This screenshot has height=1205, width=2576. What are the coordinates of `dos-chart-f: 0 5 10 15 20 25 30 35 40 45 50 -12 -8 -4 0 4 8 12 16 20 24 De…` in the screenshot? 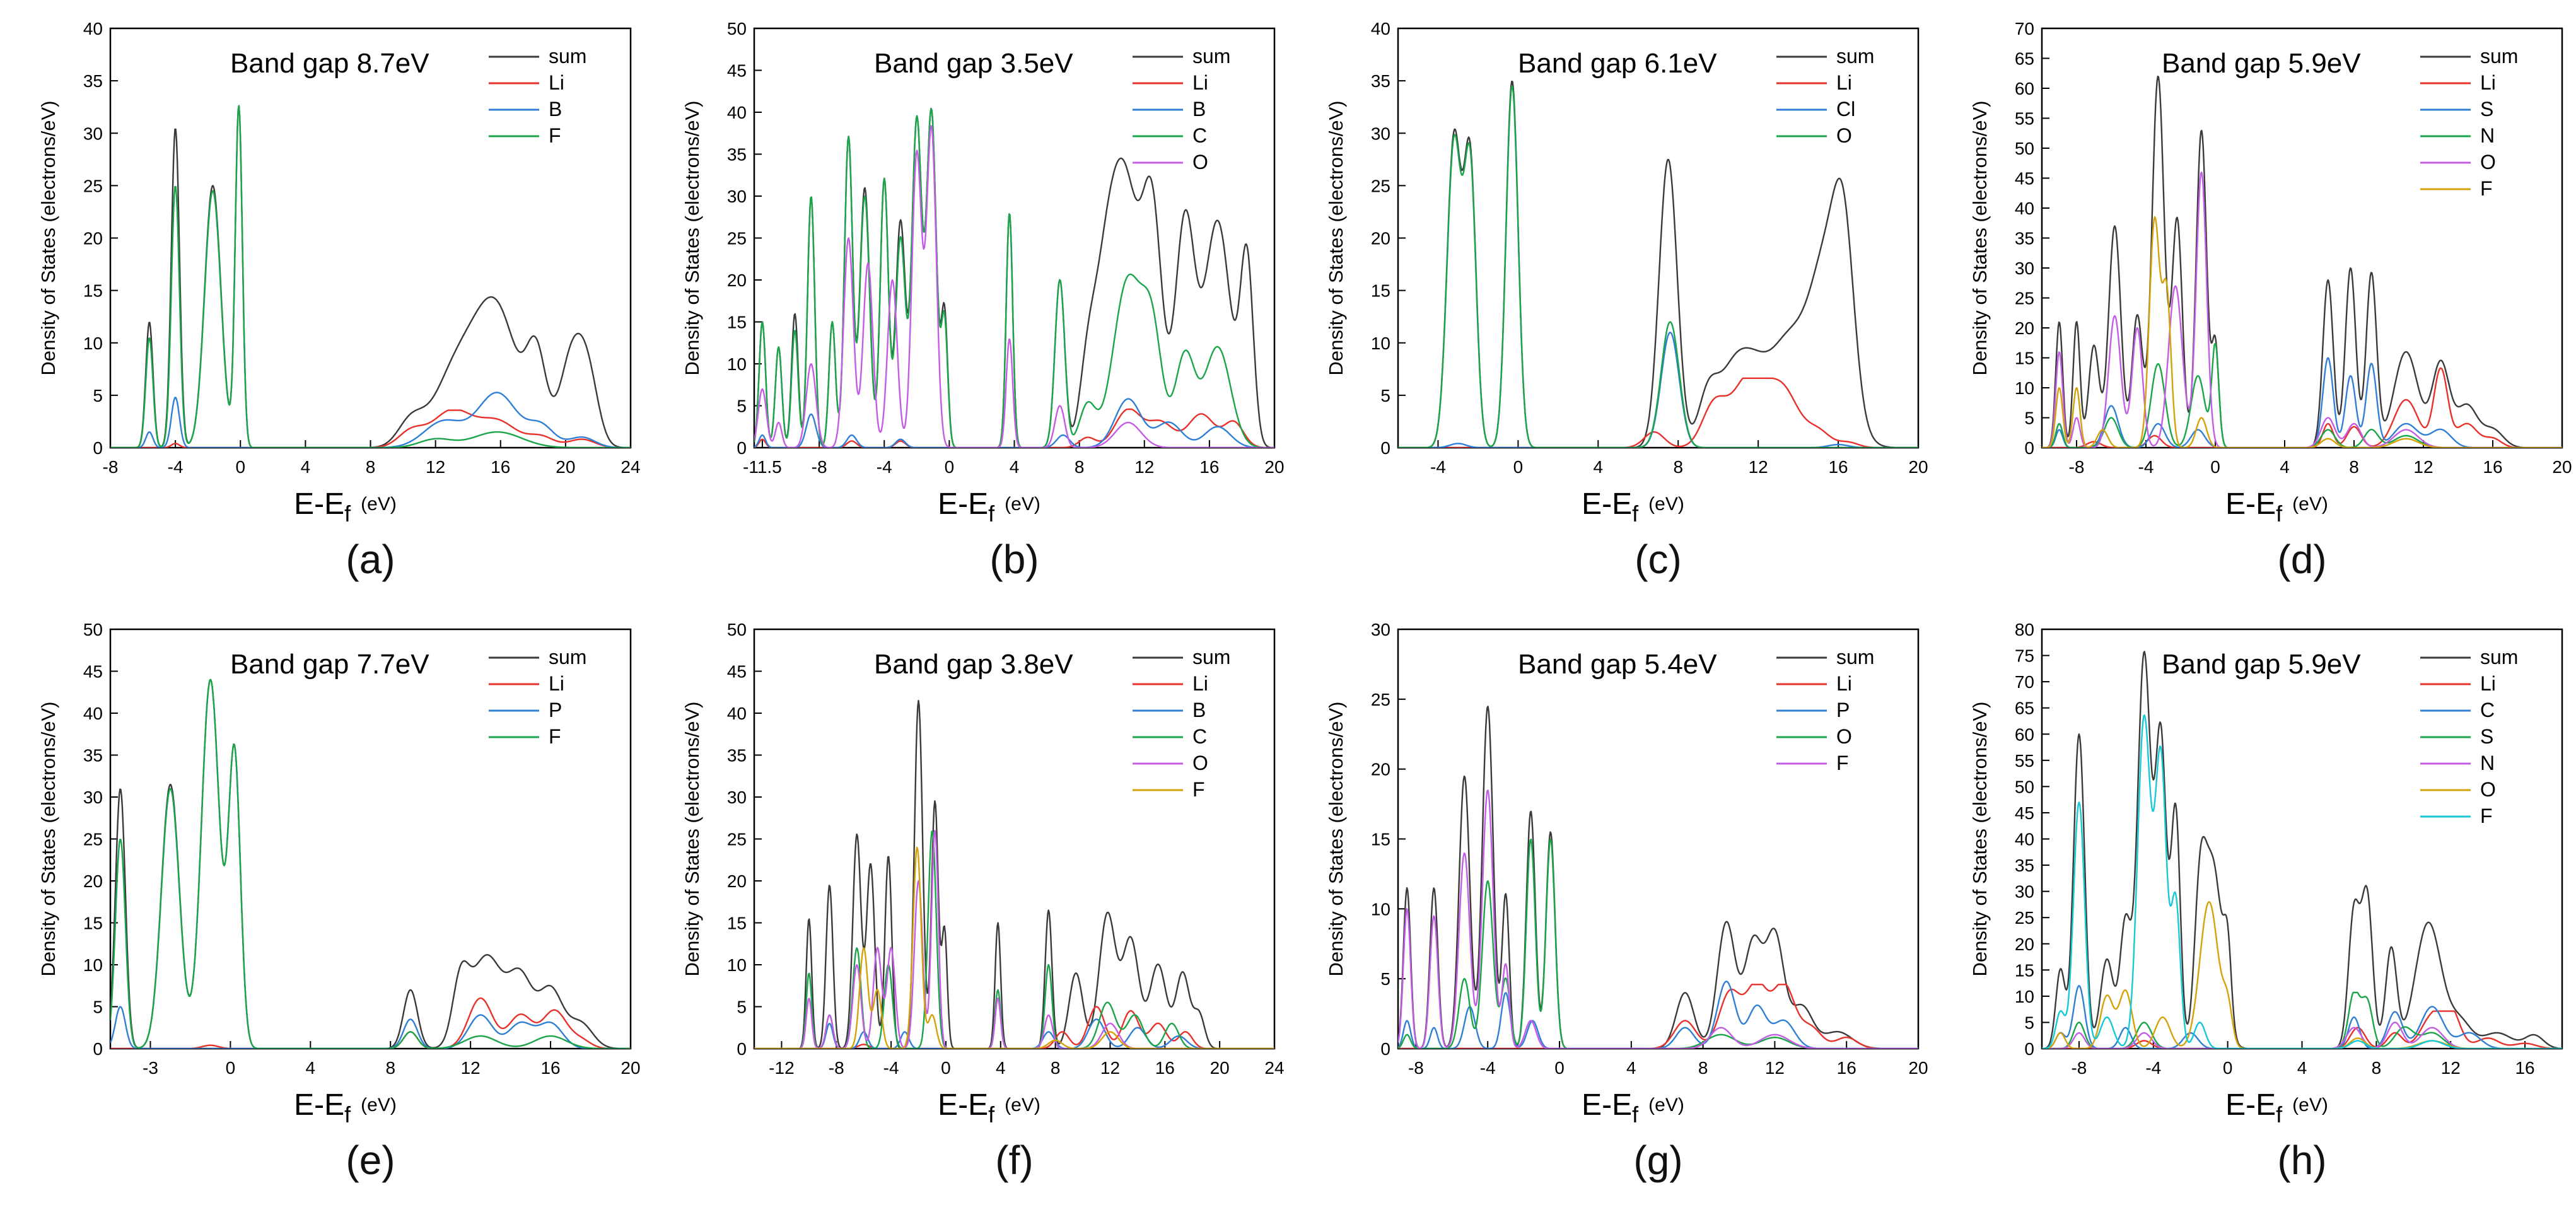 It's located at (983, 873).